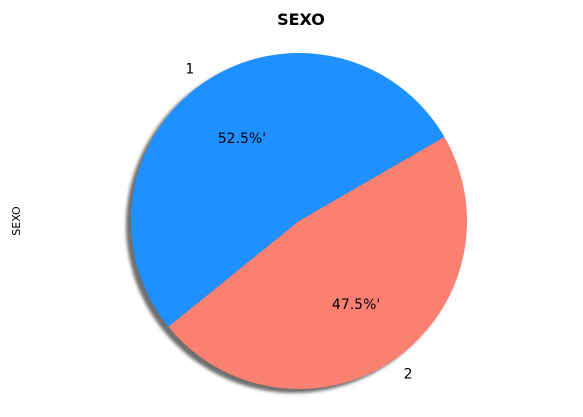  What do you see at coordinates (16, 221) in the screenshot?
I see `y-axis-label: SEXO` at bounding box center [16, 221].